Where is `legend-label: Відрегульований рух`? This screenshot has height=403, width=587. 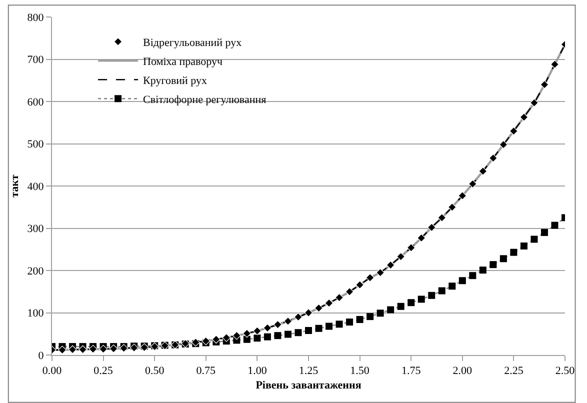
legend-label: Відрегульований рух is located at coordinates (192, 42).